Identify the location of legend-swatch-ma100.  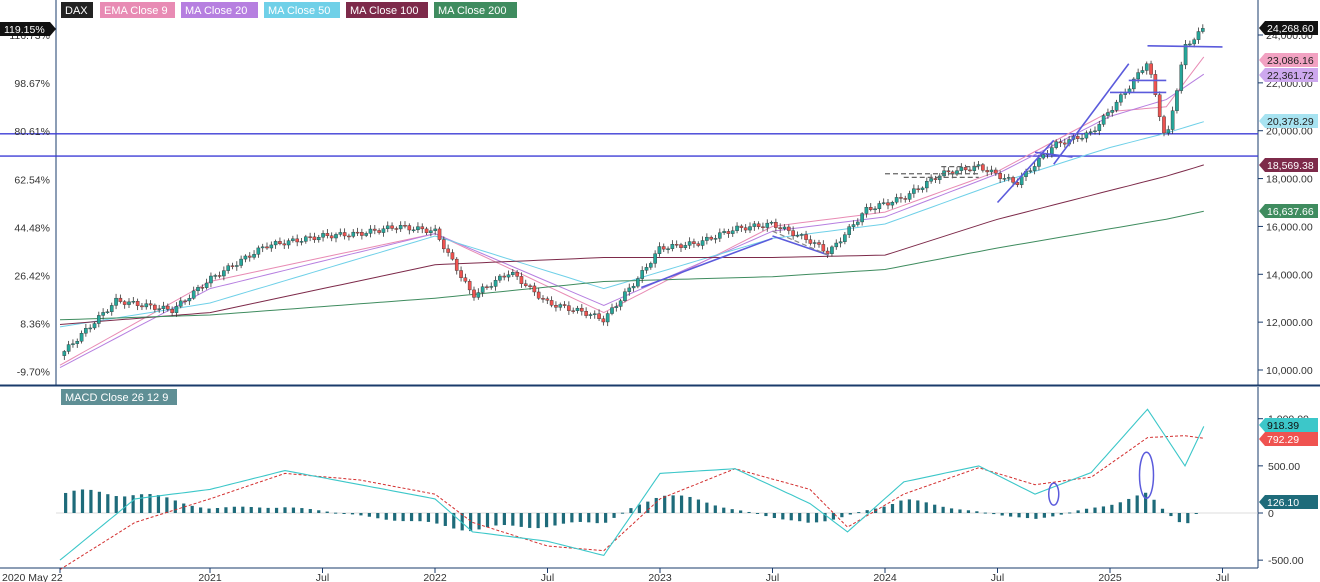
(387, 10).